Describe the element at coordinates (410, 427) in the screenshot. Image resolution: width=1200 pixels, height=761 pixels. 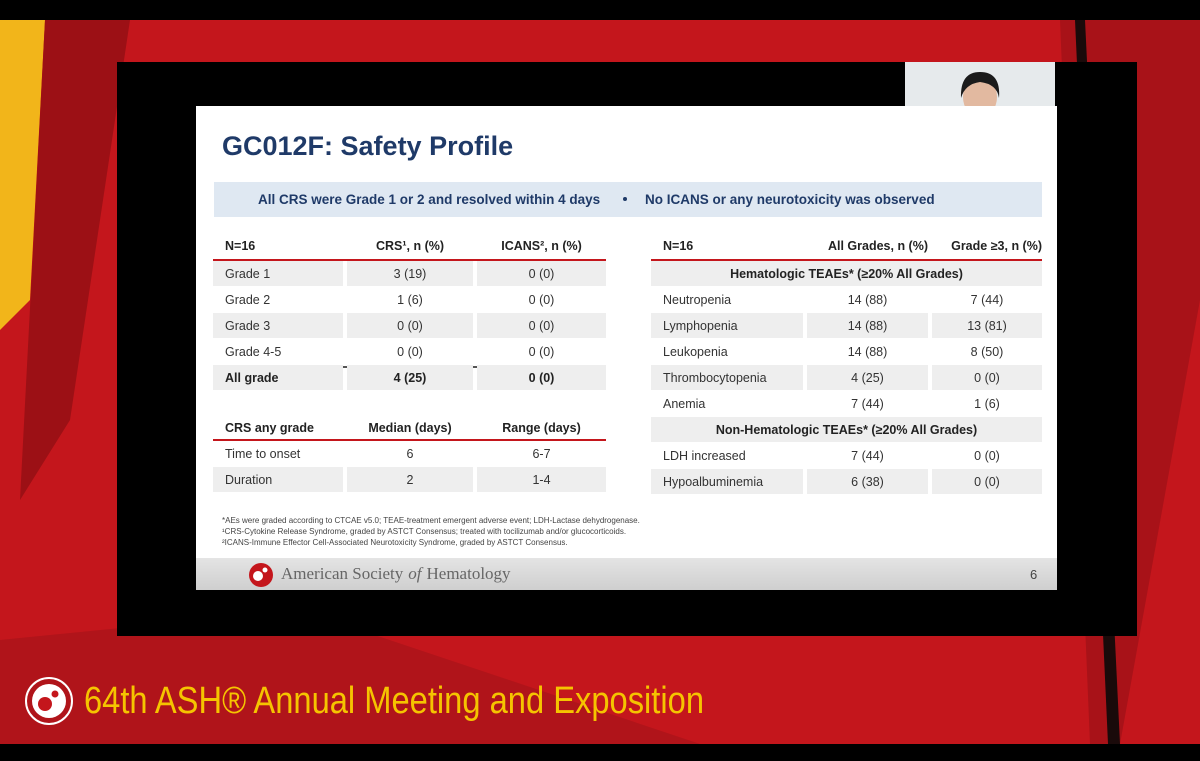
I see `header-cell: Median (days)` at that location.